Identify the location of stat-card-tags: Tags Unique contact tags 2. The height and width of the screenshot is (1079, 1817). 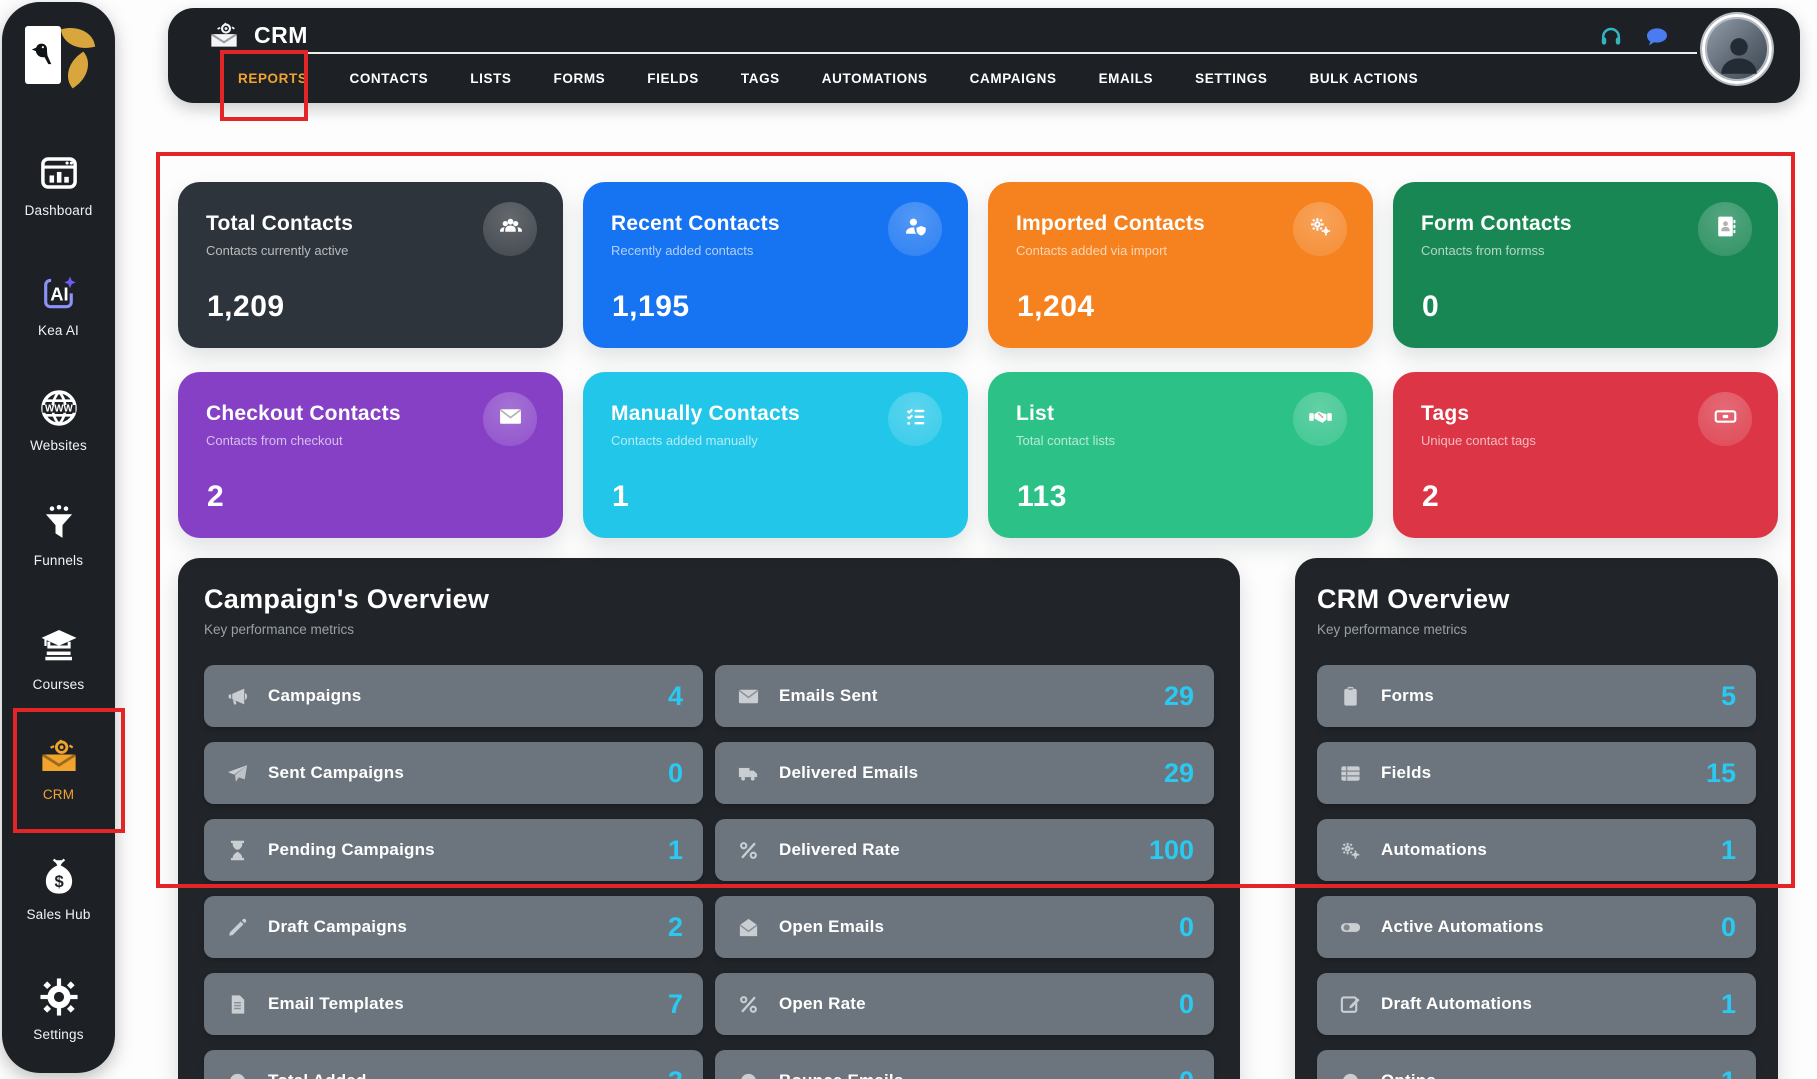
(1585, 455).